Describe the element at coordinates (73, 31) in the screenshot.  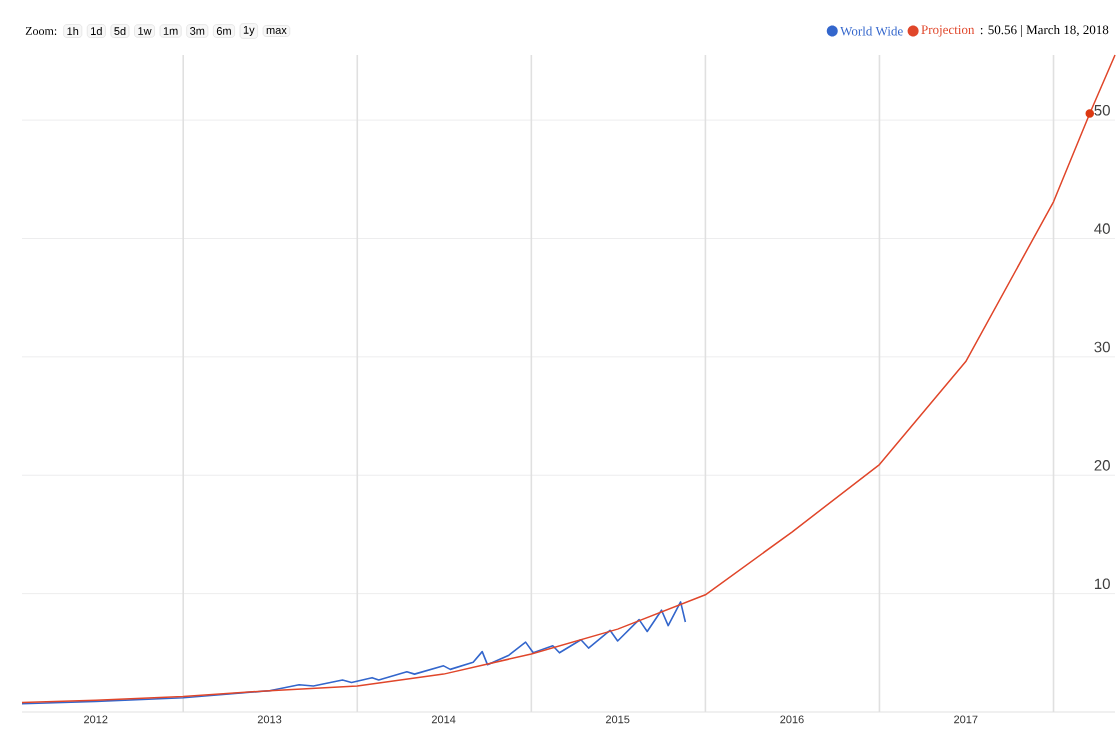
I see `text: 1h` at that location.